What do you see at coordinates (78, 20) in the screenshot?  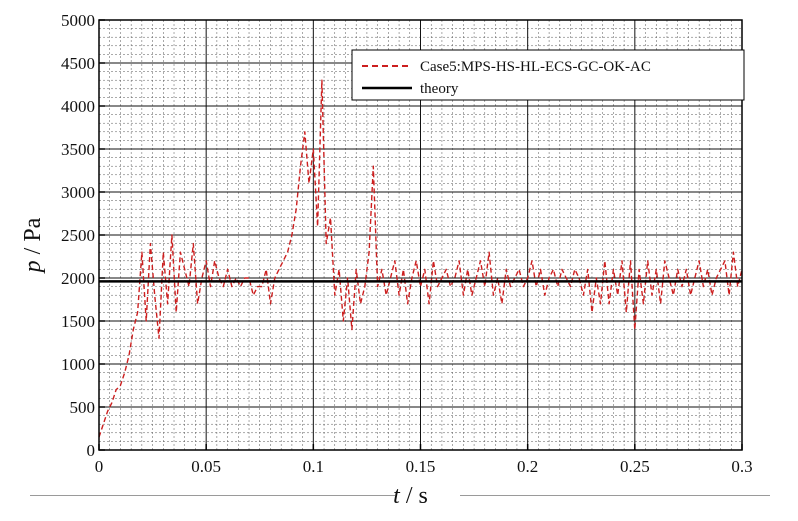 I see `y-tick-label: 5000` at bounding box center [78, 20].